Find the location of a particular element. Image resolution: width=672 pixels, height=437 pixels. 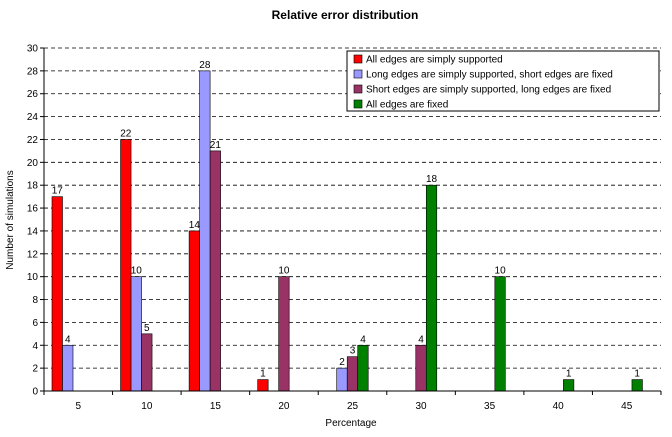

y-tick-label: 12 is located at coordinates (33, 254).